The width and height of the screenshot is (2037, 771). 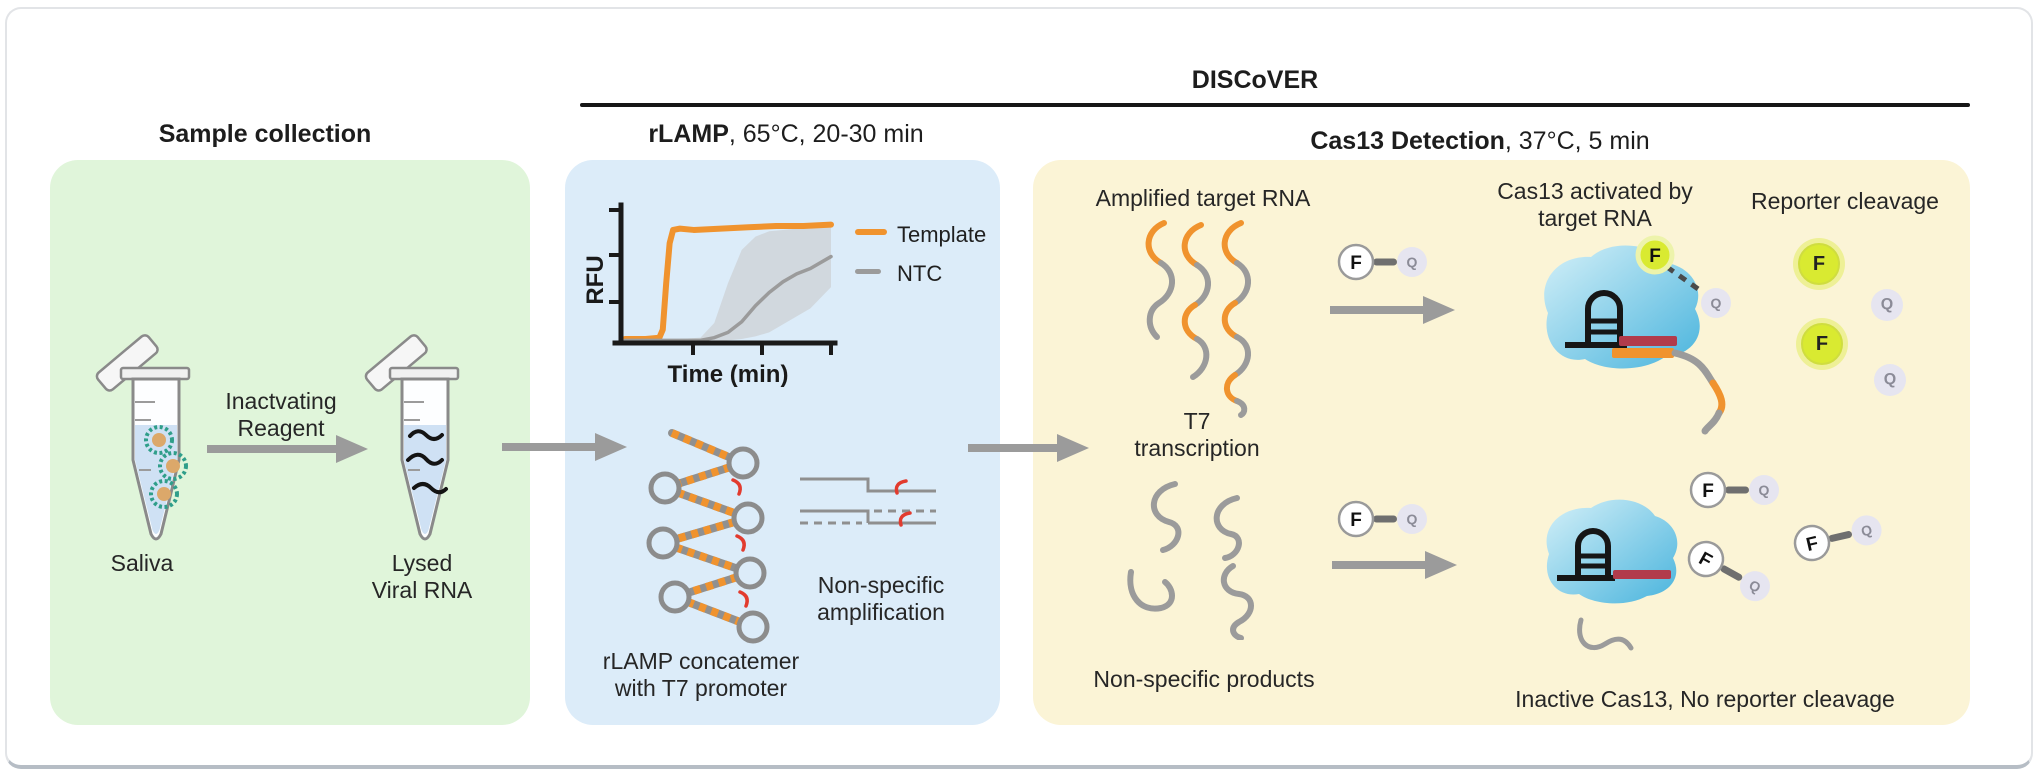 I want to click on activated-line1: Cas13 activated by, so click(x=1595, y=191).